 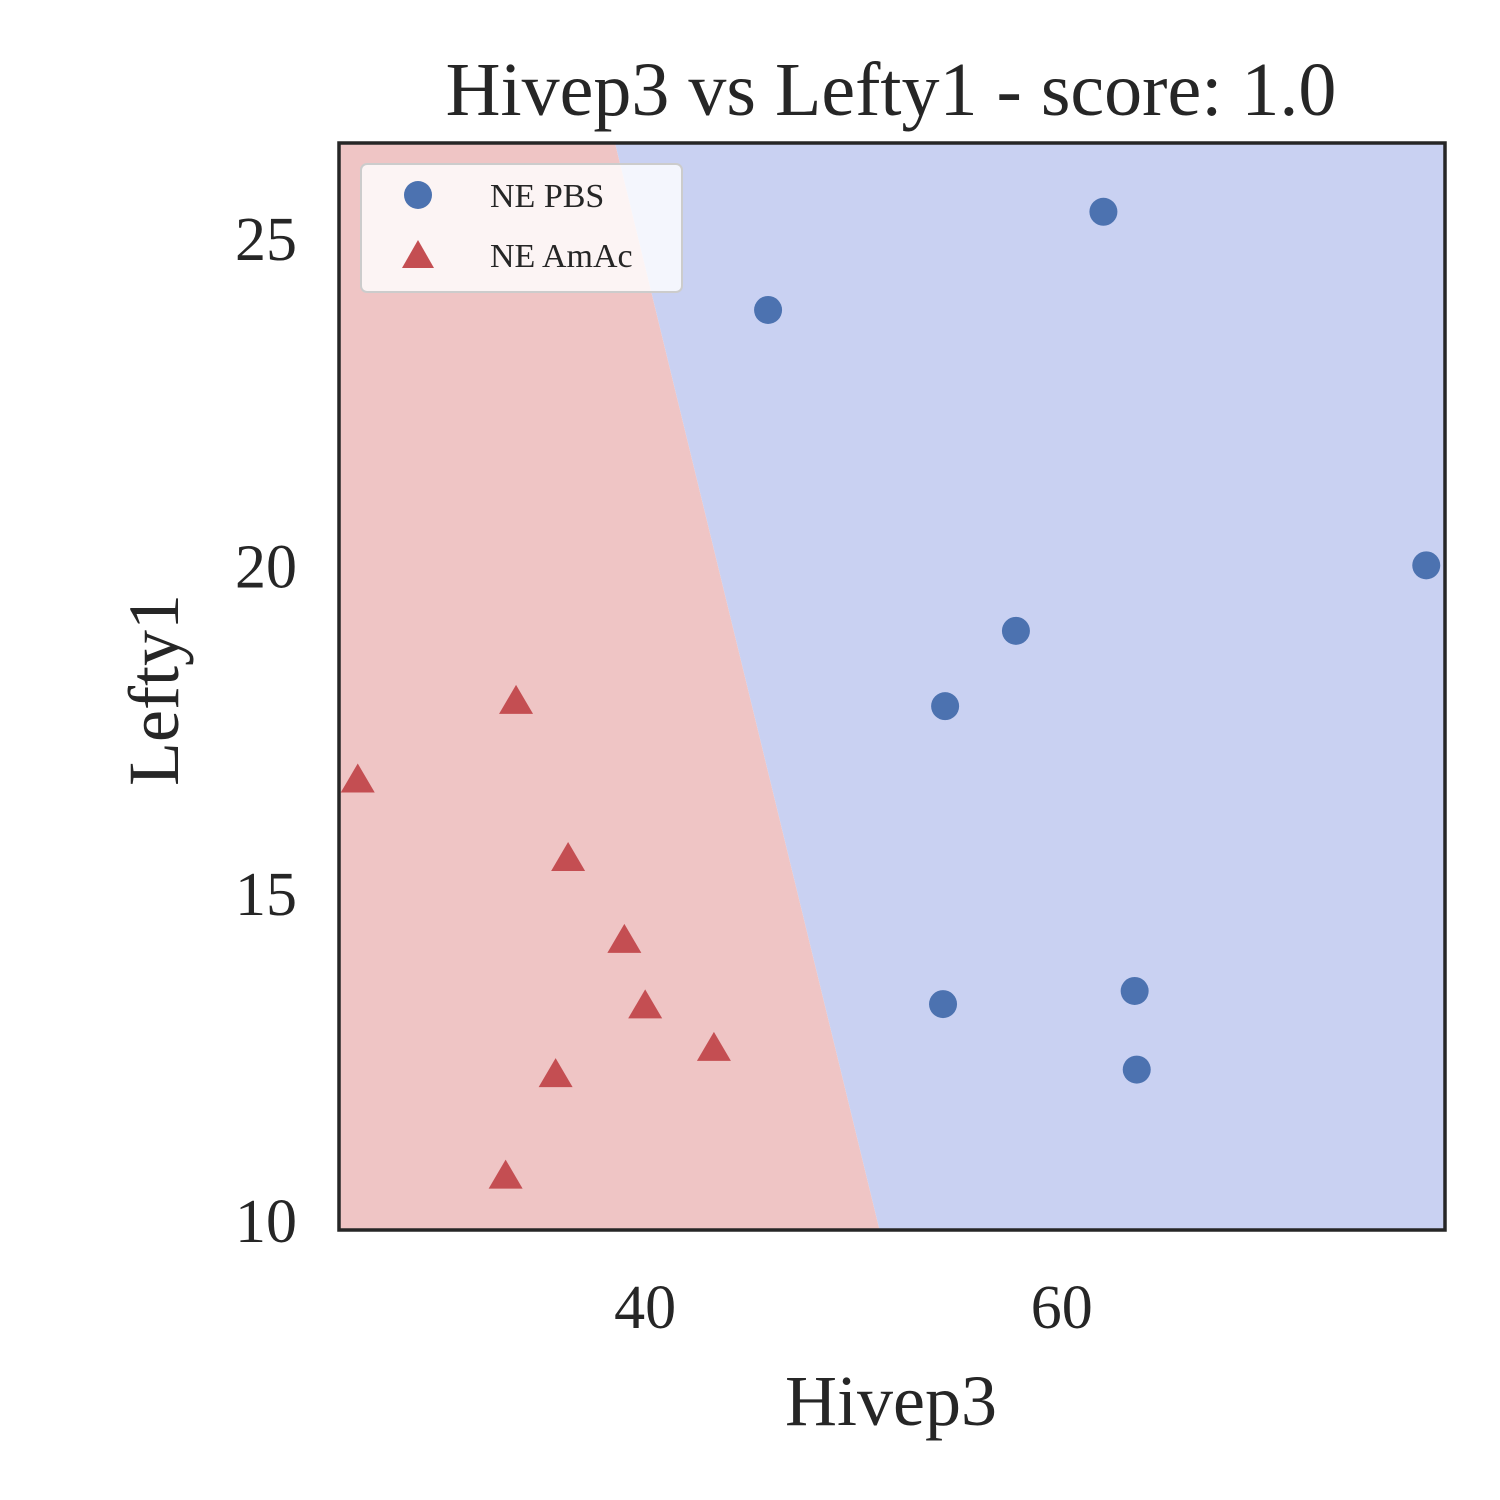 What do you see at coordinates (891, 1401) in the screenshot?
I see `x-axis-label: Hivep3` at bounding box center [891, 1401].